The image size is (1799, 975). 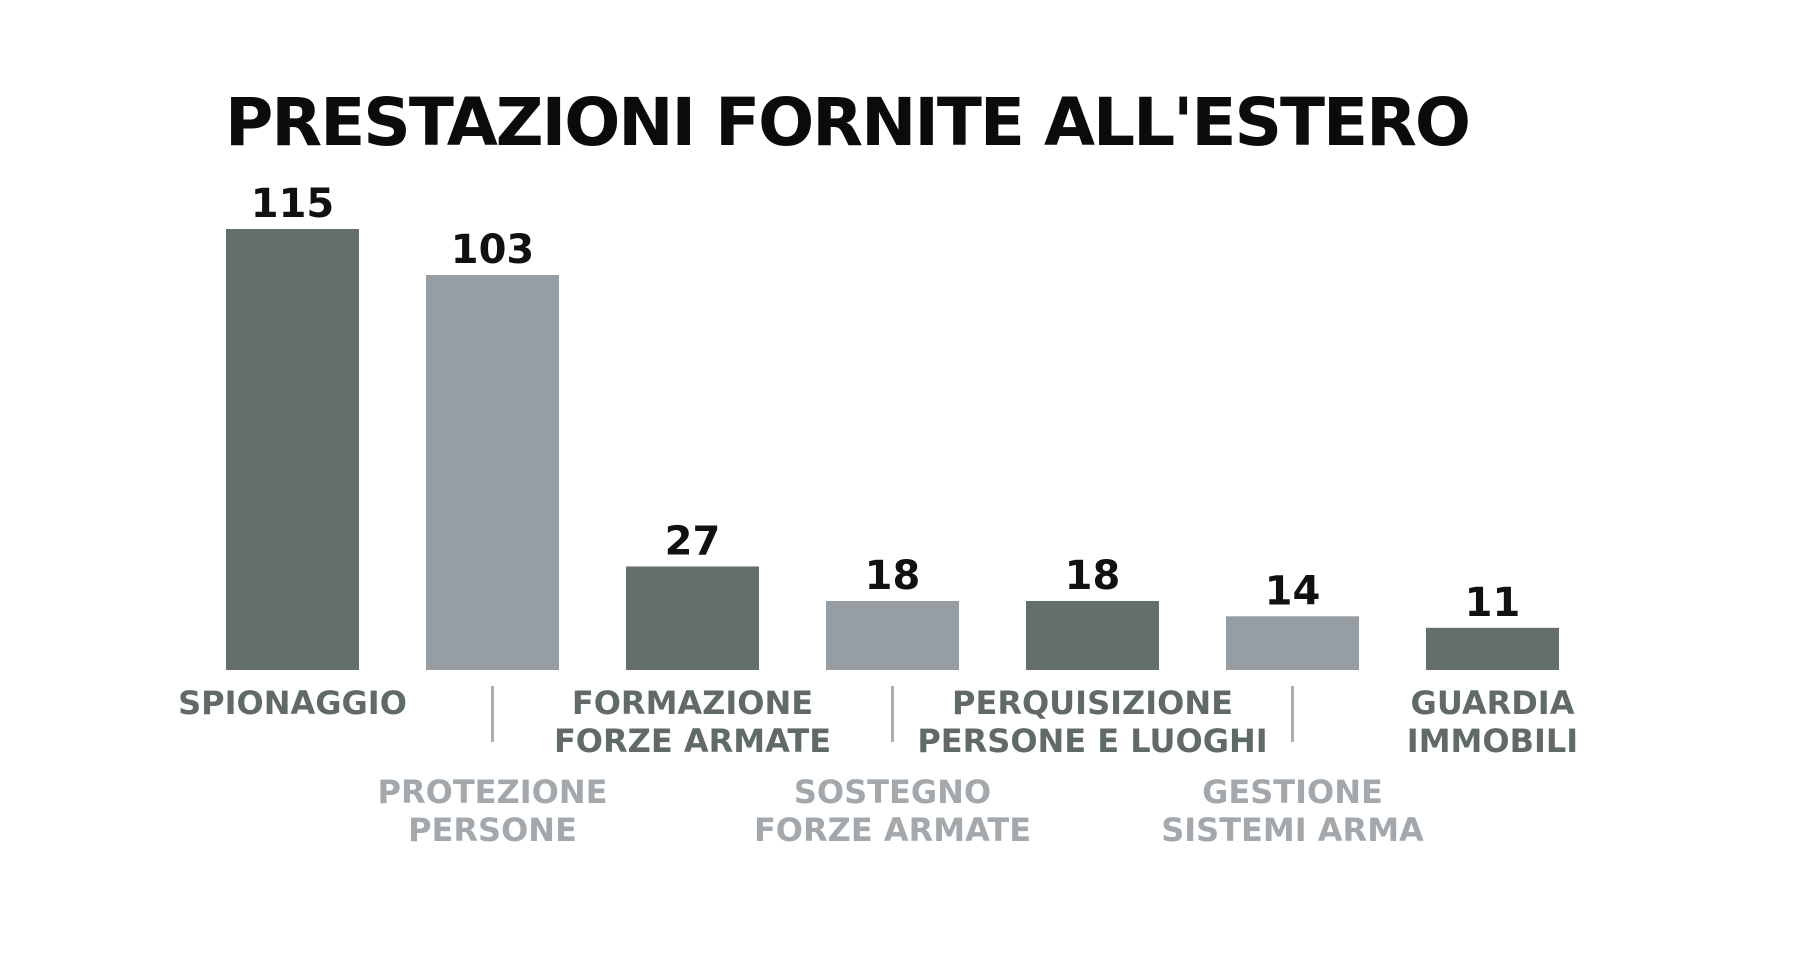 I want to click on category-label-line: GESTIONE, so click(x=1292, y=792).